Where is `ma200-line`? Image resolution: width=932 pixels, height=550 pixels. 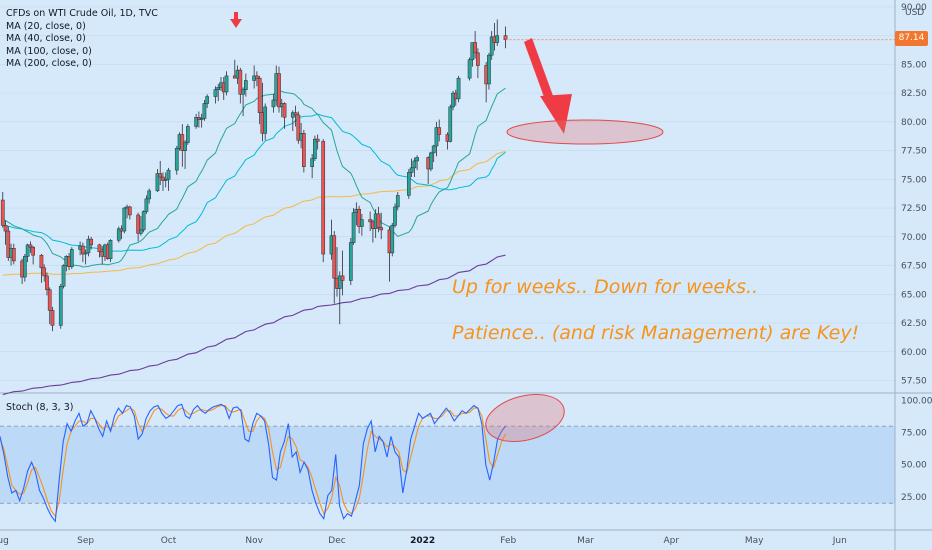
ma200-line is located at coordinates (254, 325).